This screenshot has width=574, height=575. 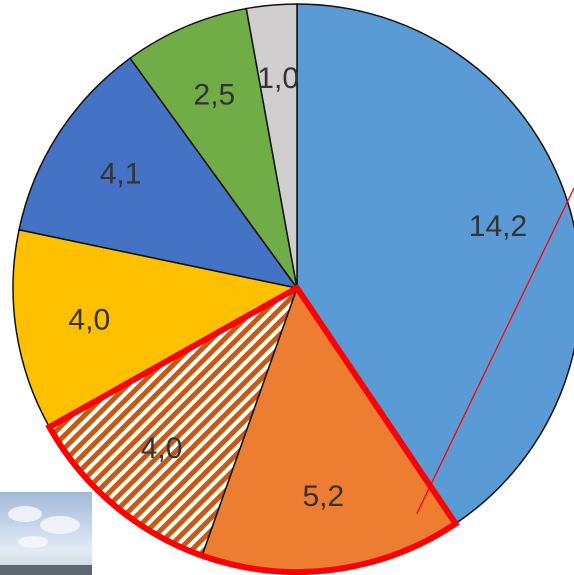 What do you see at coordinates (46, 533) in the screenshot?
I see `photo-thumbnail` at bounding box center [46, 533].